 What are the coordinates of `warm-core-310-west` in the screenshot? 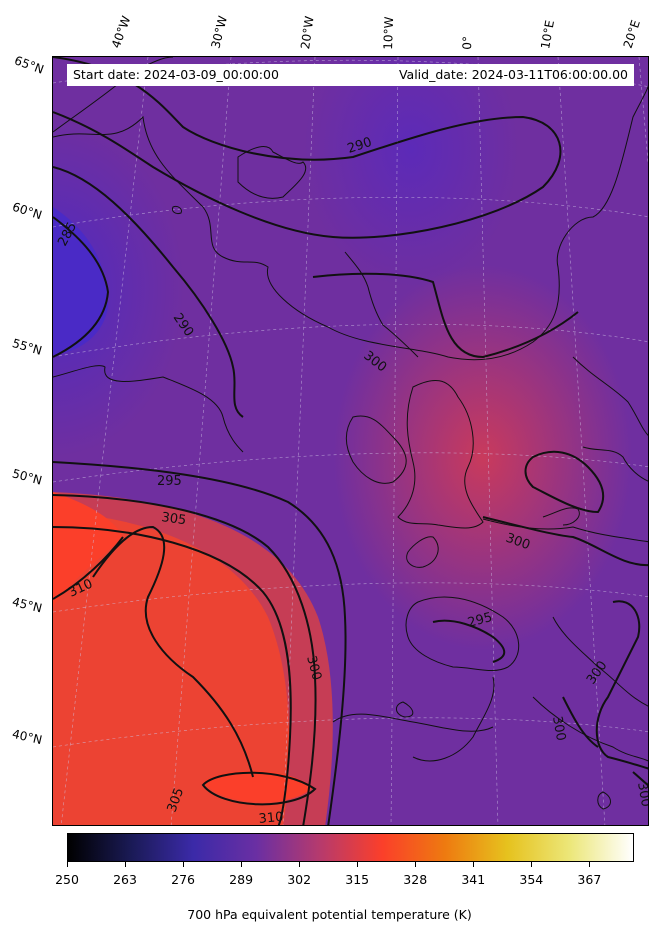 It's located at (88, 549).